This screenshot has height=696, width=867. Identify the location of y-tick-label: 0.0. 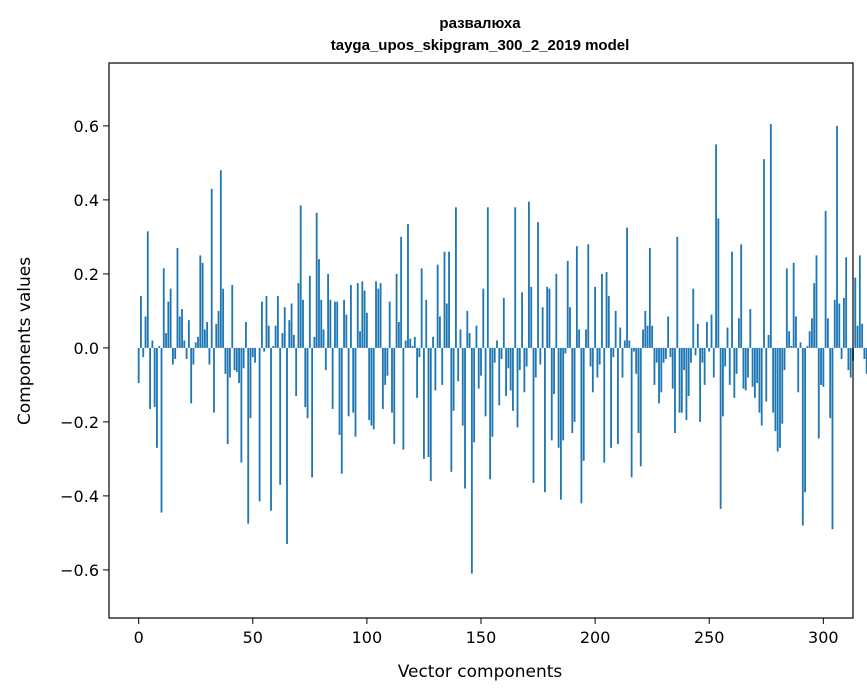
(86, 348).